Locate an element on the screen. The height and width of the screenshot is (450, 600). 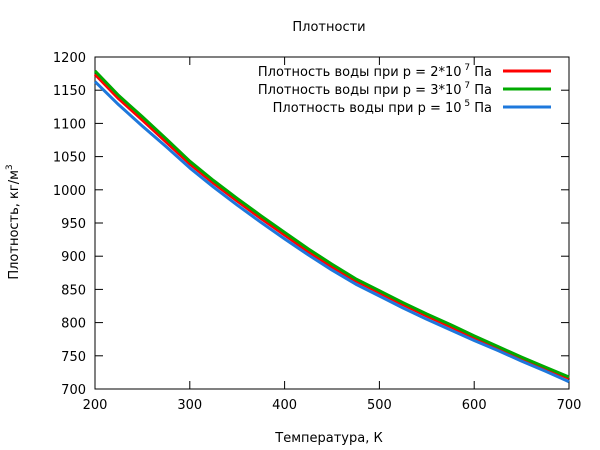
y-axis-label: Плотность, кг/м3 is located at coordinates (13, 221).